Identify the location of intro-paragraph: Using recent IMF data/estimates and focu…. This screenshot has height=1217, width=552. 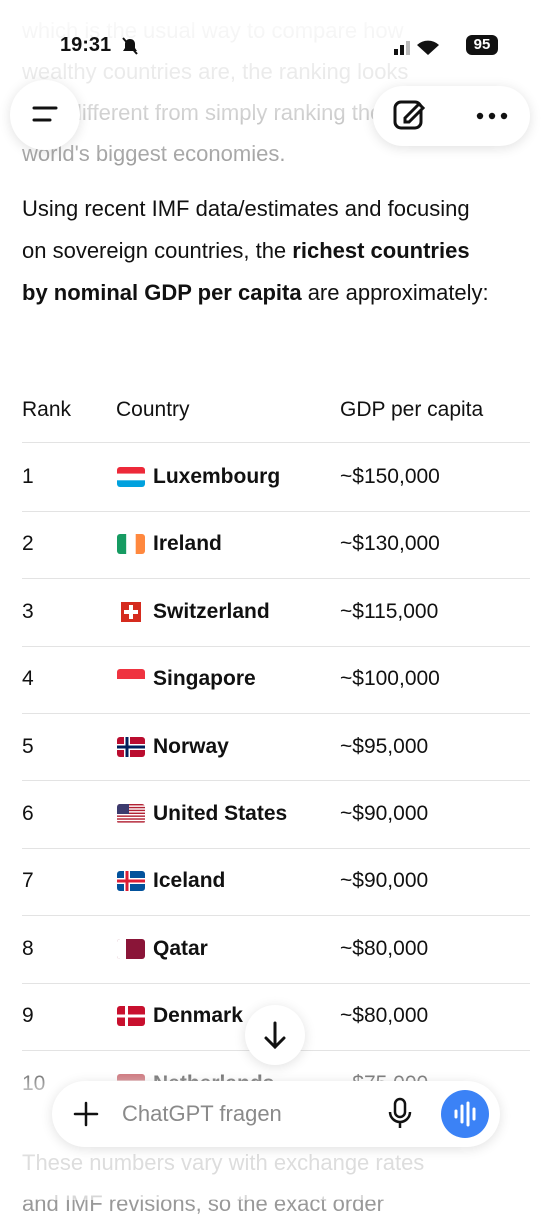
(257, 251).